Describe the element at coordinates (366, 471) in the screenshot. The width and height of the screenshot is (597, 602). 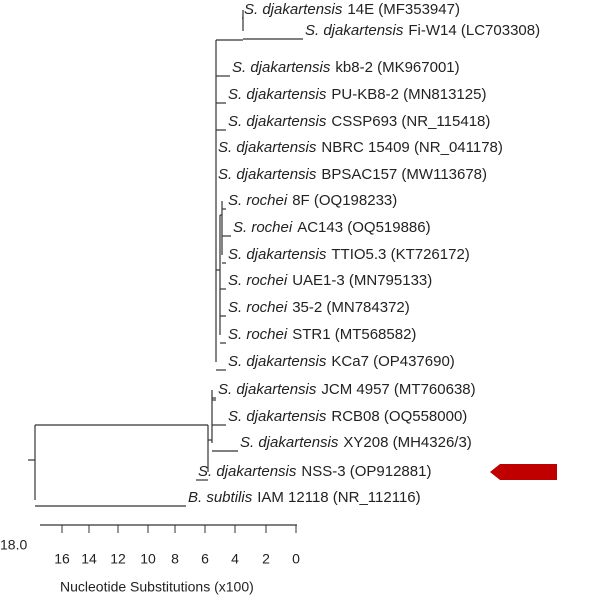
I see `strain-accession: NSS-3 (OP912881)` at that location.